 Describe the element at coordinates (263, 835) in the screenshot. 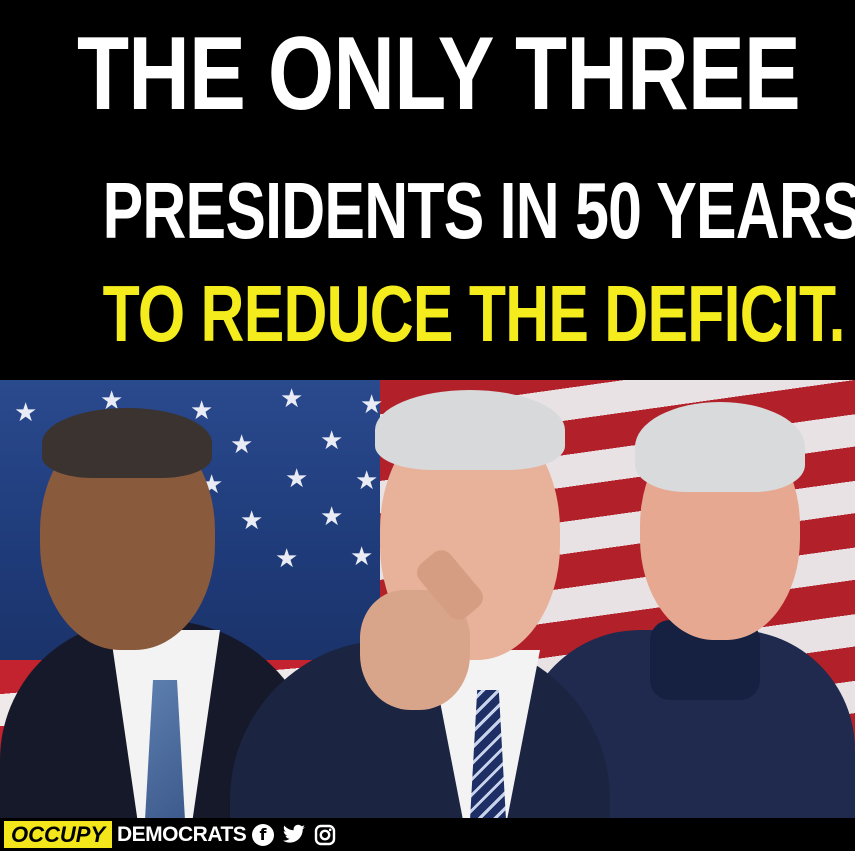

I see `facebook-icon: f` at that location.